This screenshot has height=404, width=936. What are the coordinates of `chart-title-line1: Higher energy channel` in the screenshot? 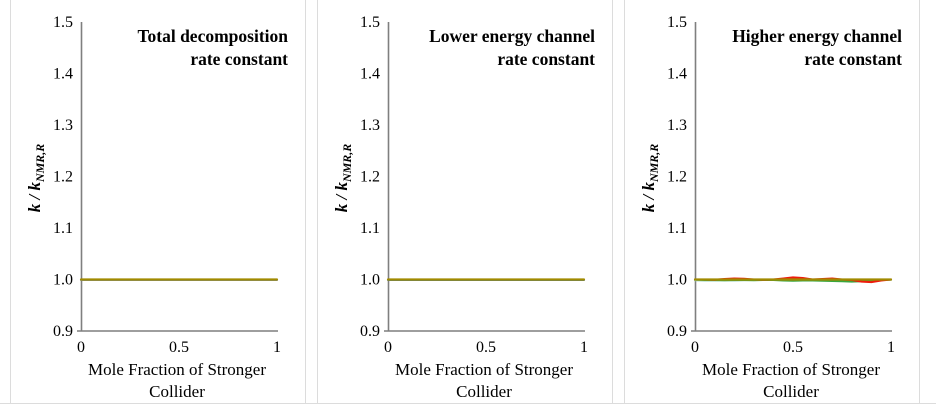 It's located at (817, 36).